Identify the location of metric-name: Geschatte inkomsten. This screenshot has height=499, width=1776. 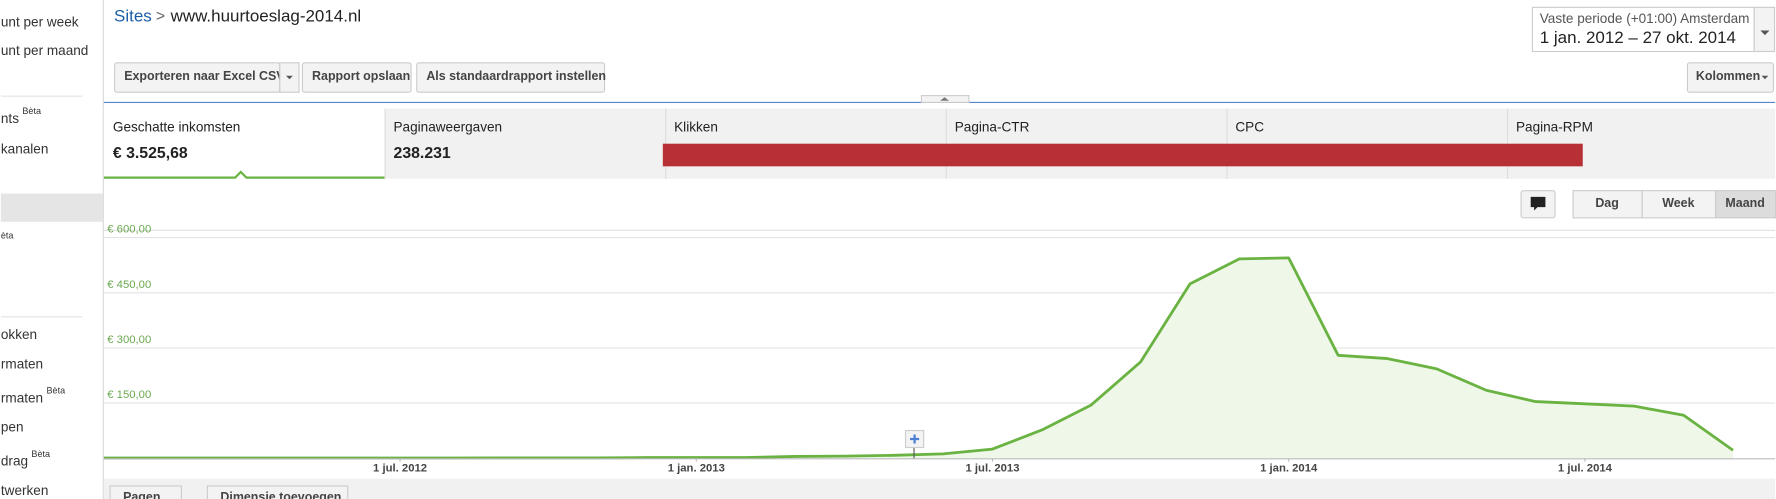
(176, 126).